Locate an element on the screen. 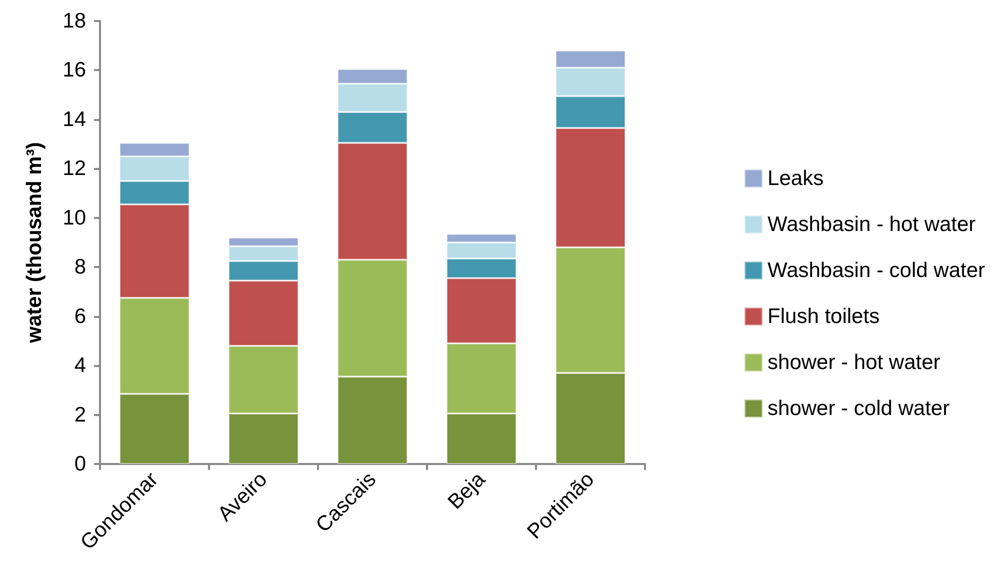 This screenshot has width=1000, height=587. x-tick-label: Beja is located at coordinates (467, 491).